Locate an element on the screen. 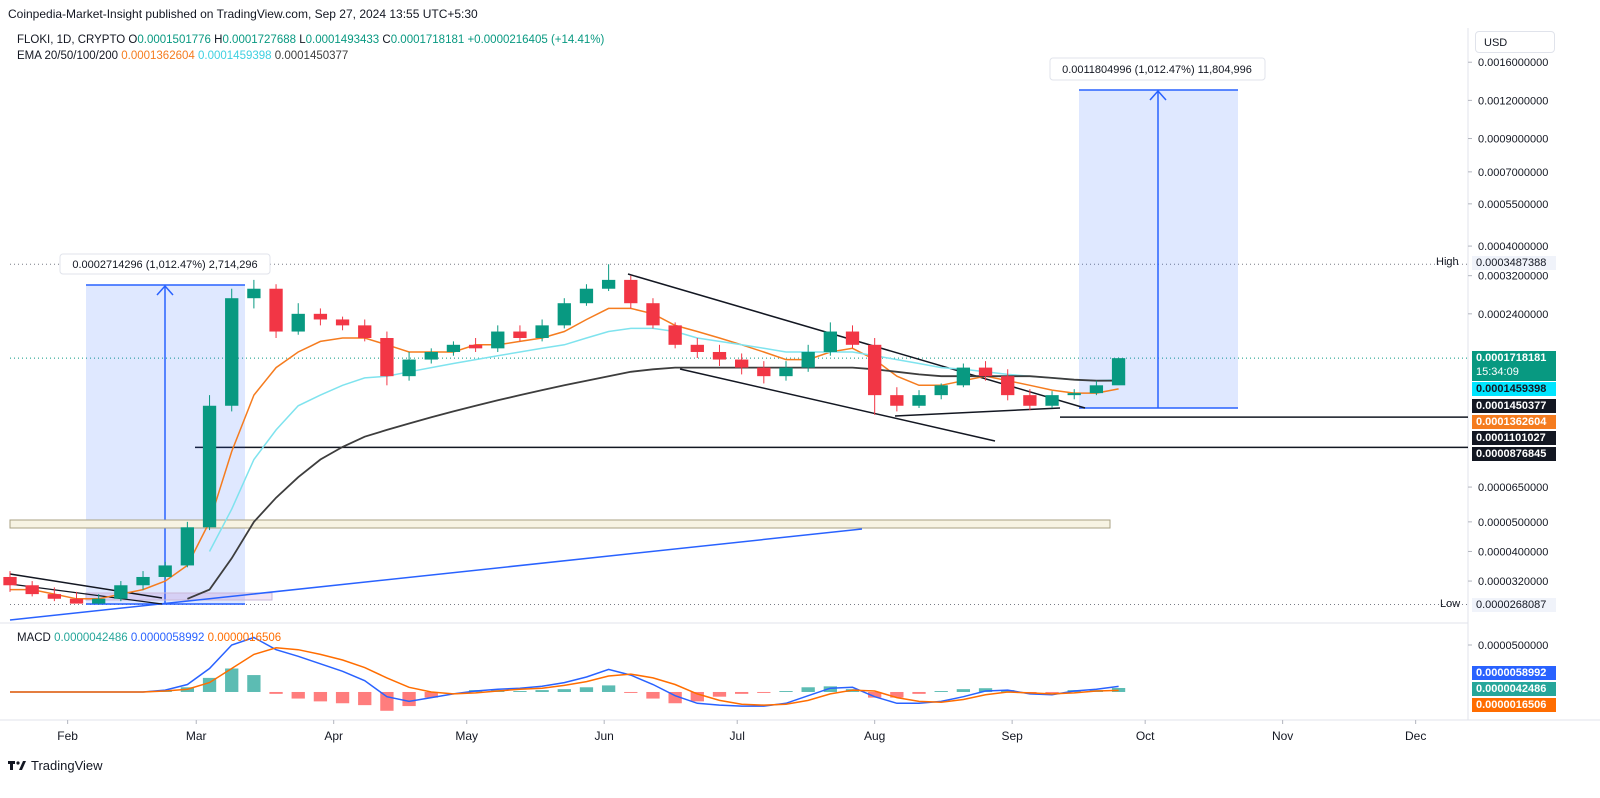  y-tick-label: 0.0005500000 is located at coordinates (1513, 205).